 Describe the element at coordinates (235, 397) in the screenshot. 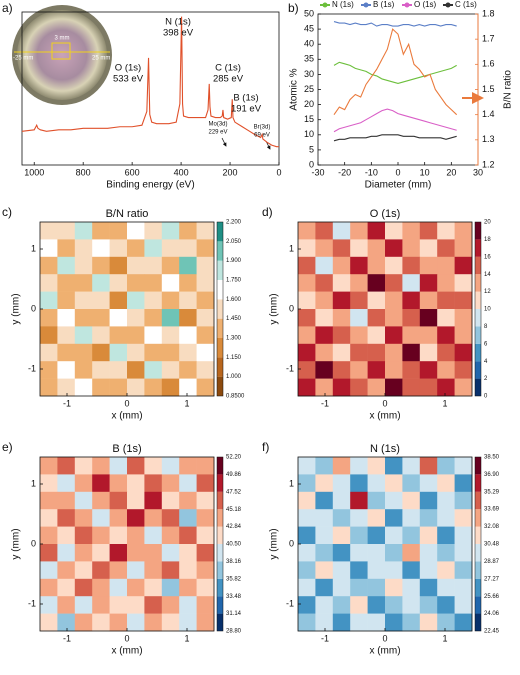

I see `colorbar-label: 0.8500` at that location.